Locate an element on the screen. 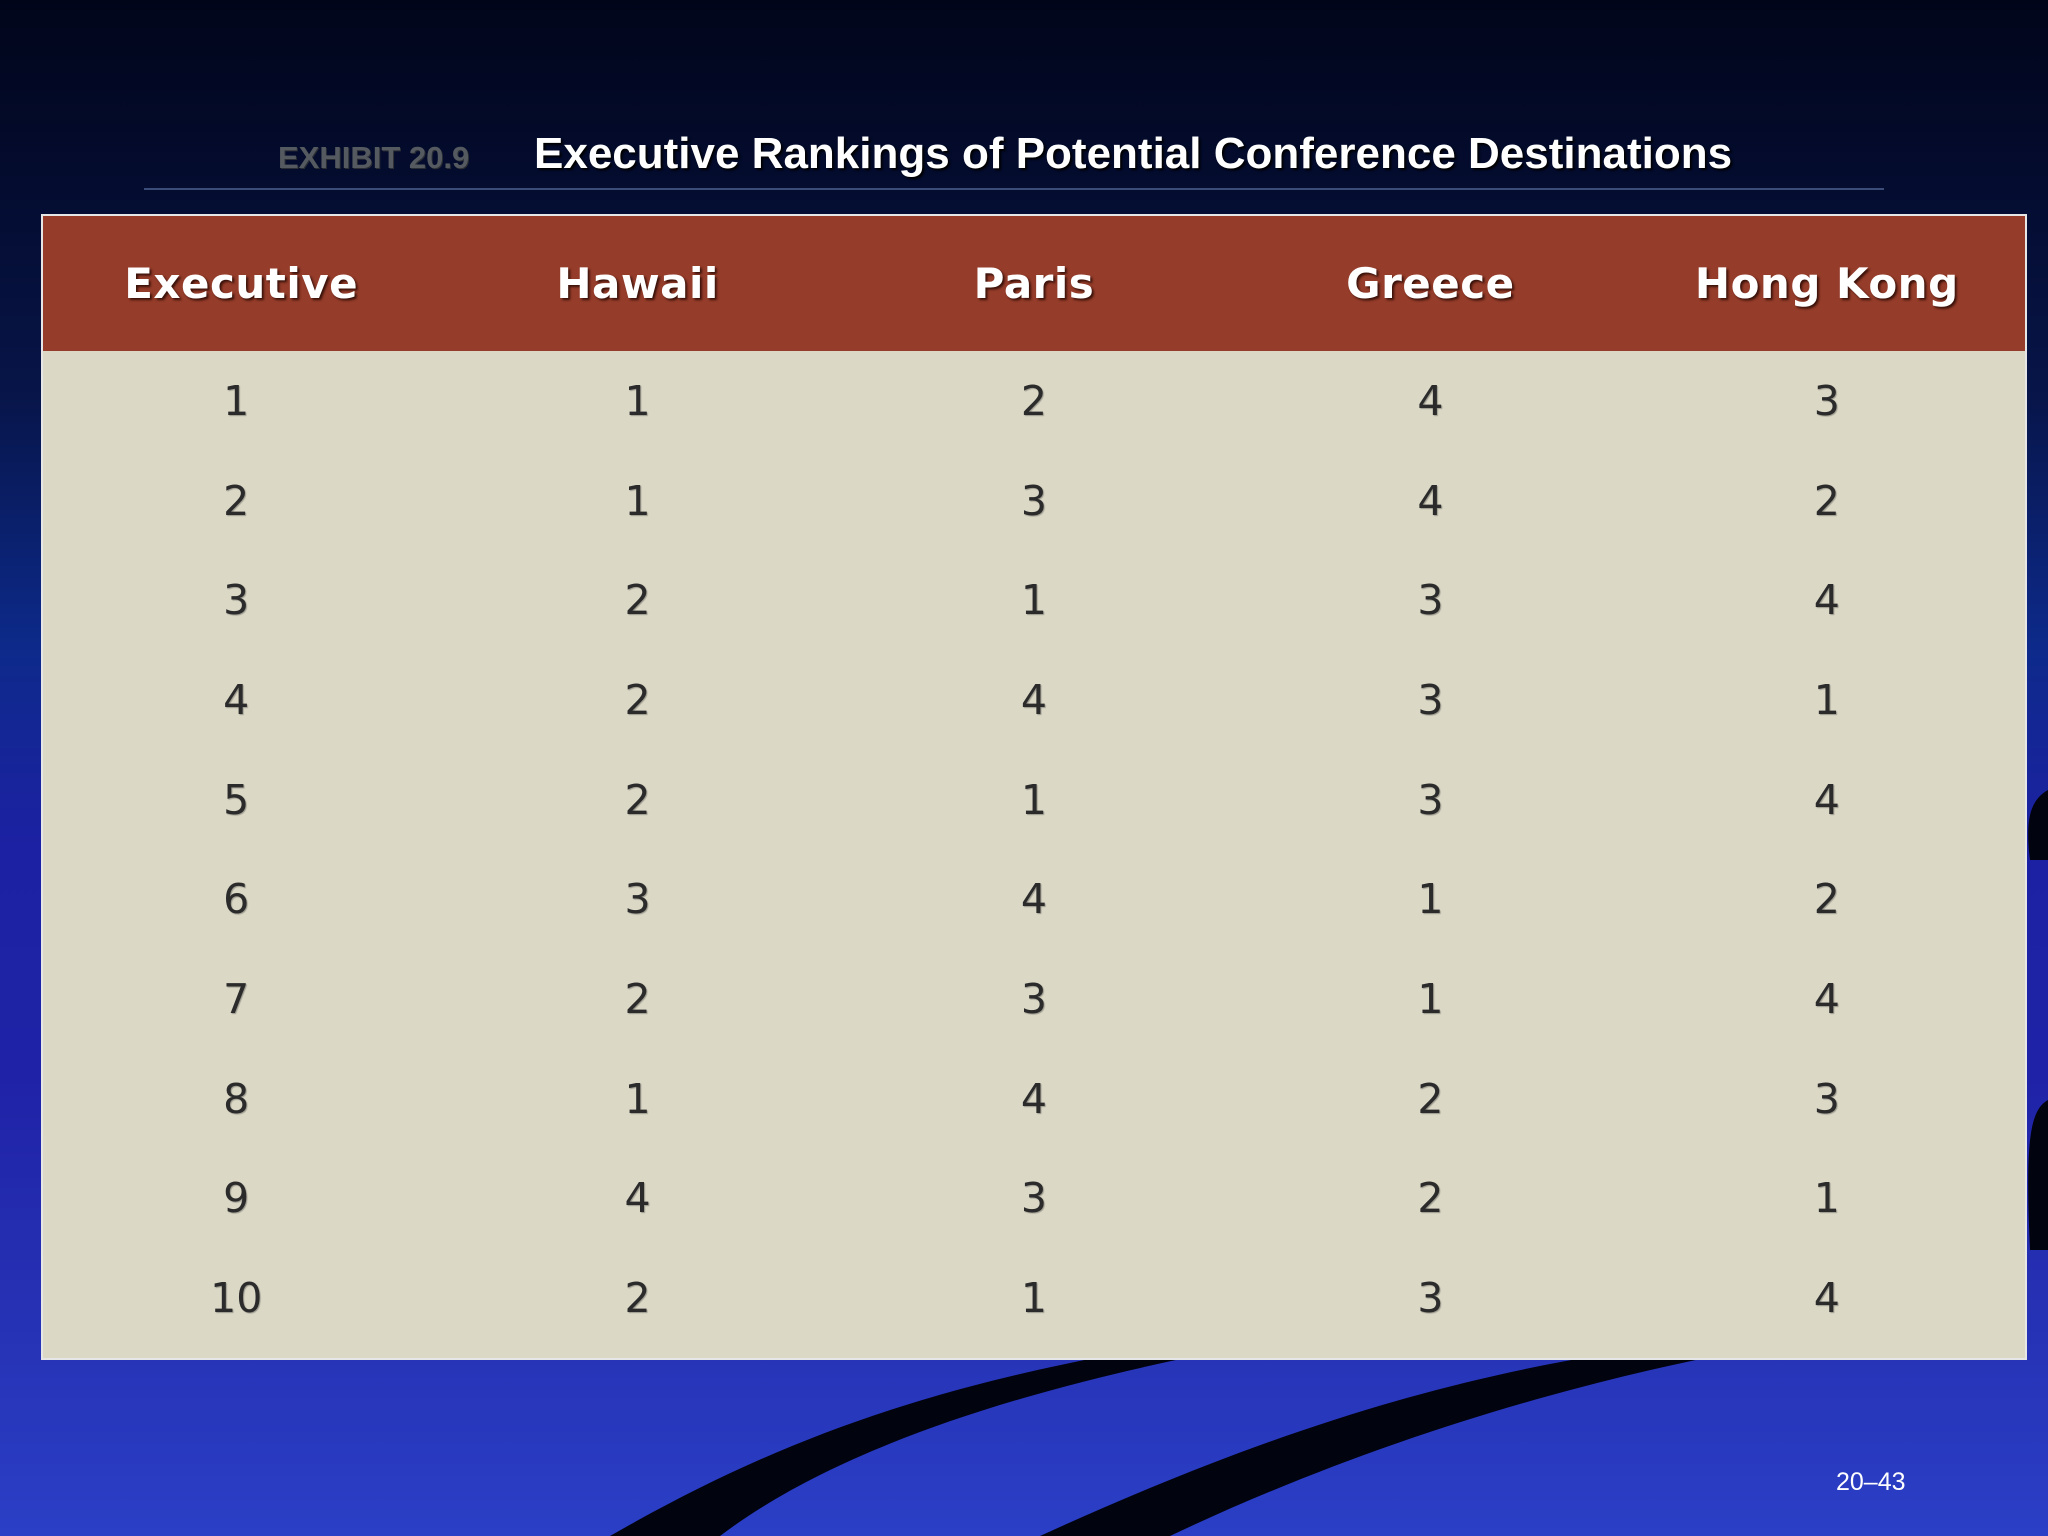  table-row: 10 2 1 3 4 is located at coordinates (1034, 1298).